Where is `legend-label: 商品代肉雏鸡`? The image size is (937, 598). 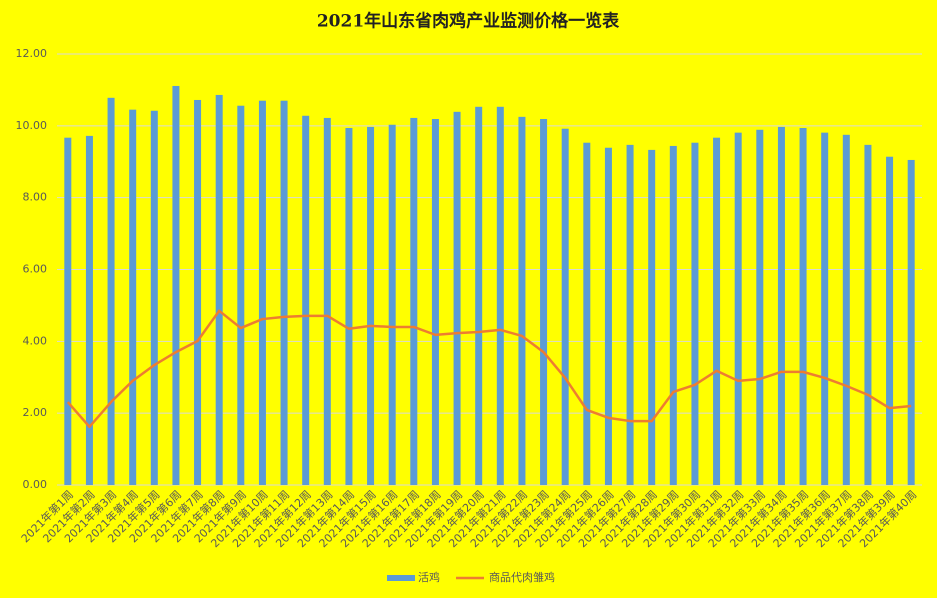
legend-label: 商品代肉雏鸡 is located at coordinates (522, 577).